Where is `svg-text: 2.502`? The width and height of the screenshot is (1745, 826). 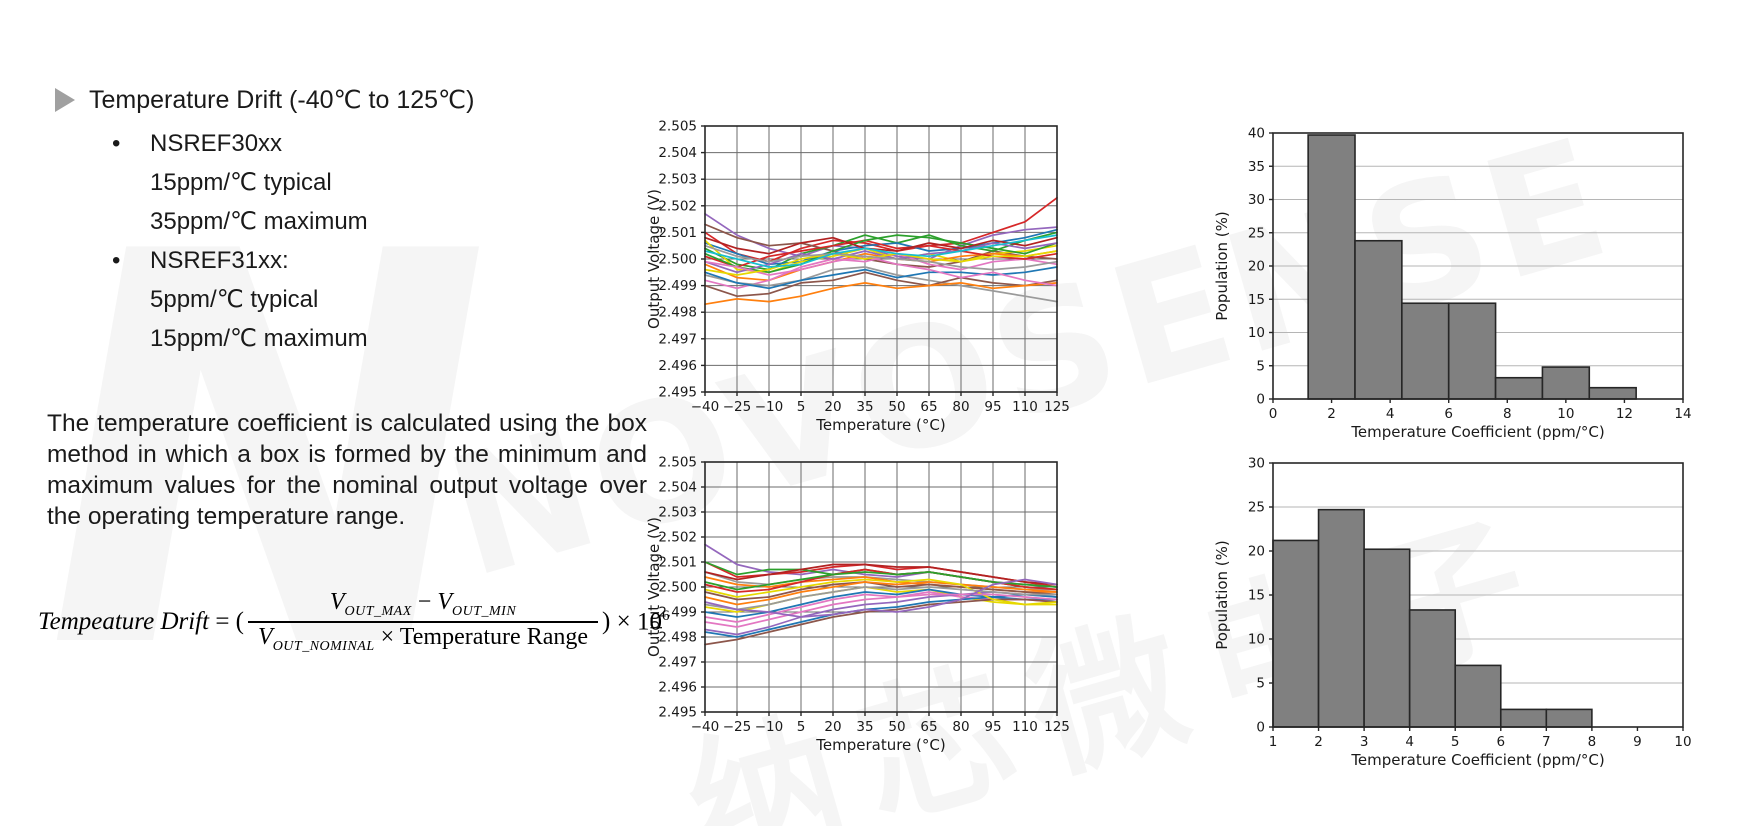 svg-text: 2.502 is located at coordinates (677, 206).